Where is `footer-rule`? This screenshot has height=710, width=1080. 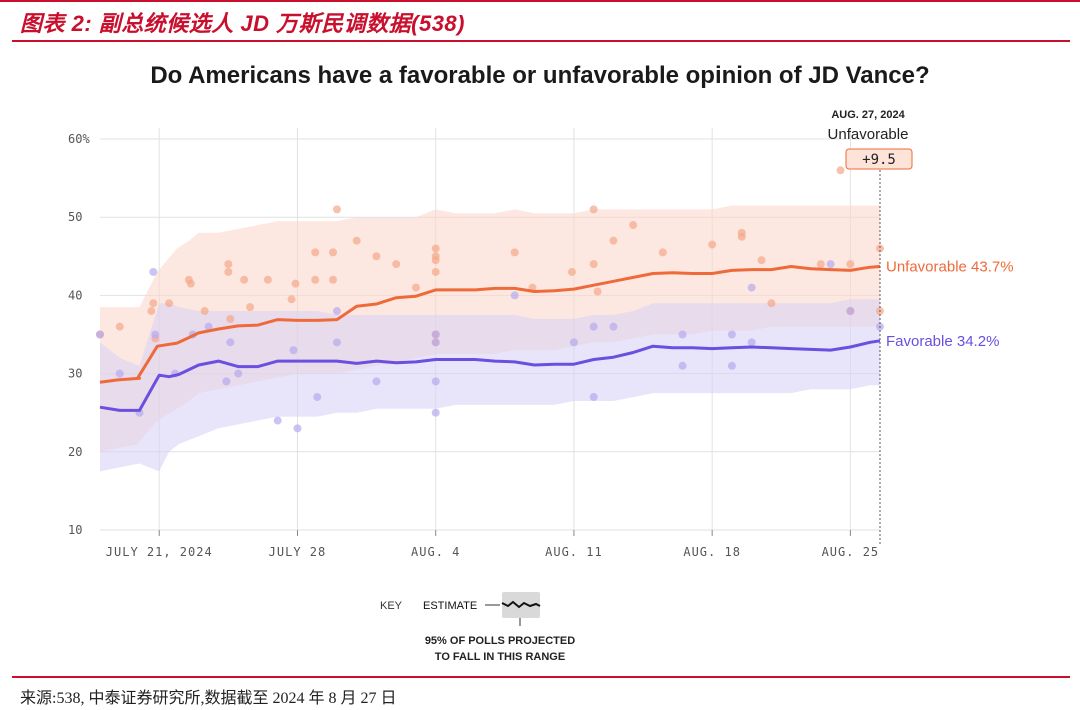
footer-rule is located at coordinates (541, 677).